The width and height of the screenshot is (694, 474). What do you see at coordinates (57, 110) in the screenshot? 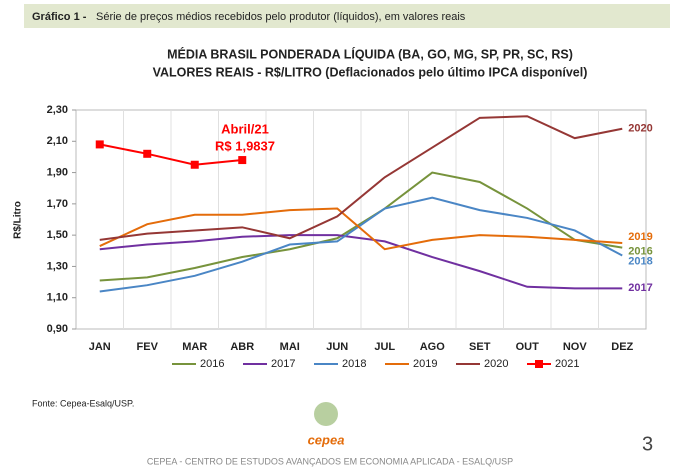
I see `y-tick-label: 2,30` at bounding box center [57, 110].